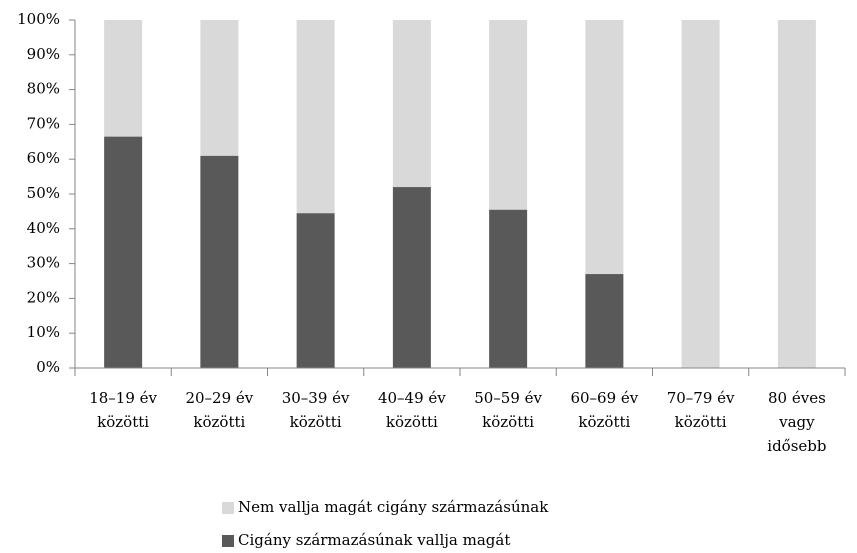 This screenshot has height=553, width=857. What do you see at coordinates (43, 89) in the screenshot?
I see `y-tick-label: 80%` at bounding box center [43, 89].